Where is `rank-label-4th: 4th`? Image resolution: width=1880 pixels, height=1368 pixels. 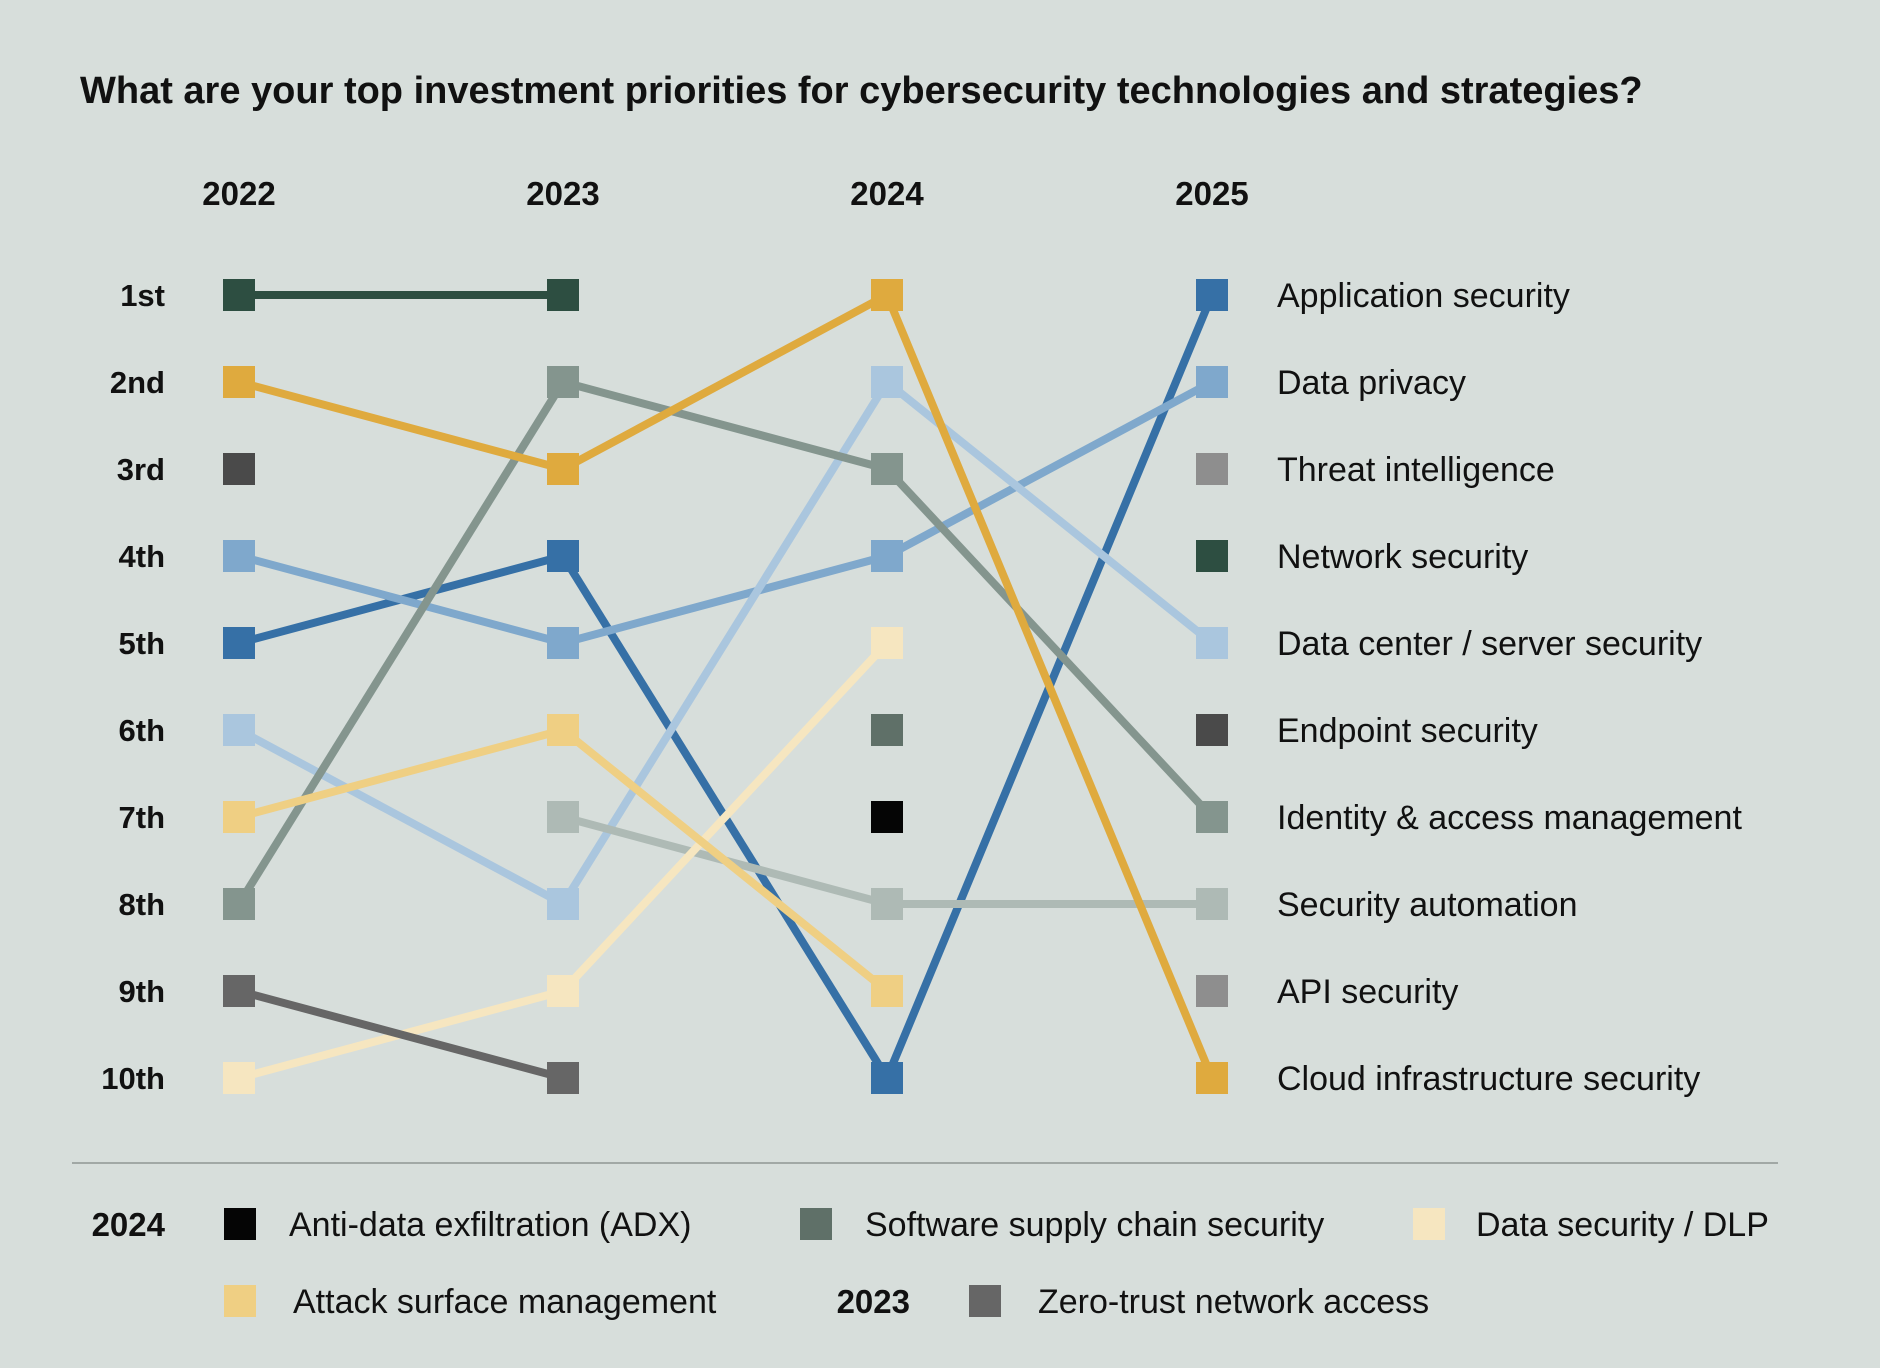 rank-label-4th: 4th is located at coordinates (142, 556).